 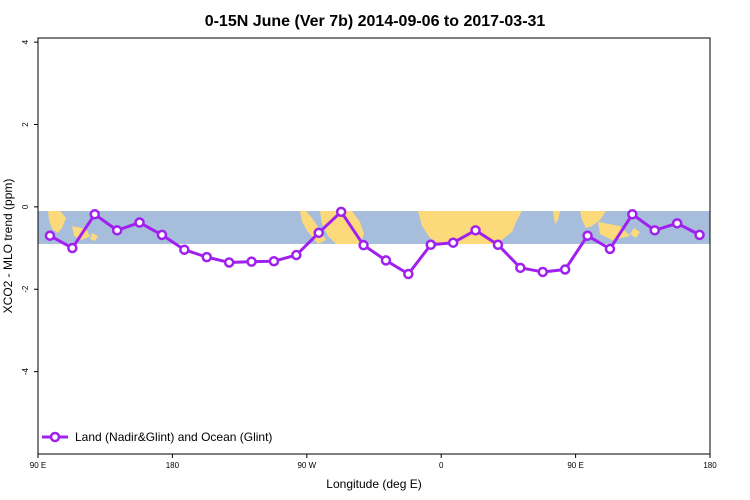 I want to click on y-tick-label-1: 2, so click(x=25, y=124).